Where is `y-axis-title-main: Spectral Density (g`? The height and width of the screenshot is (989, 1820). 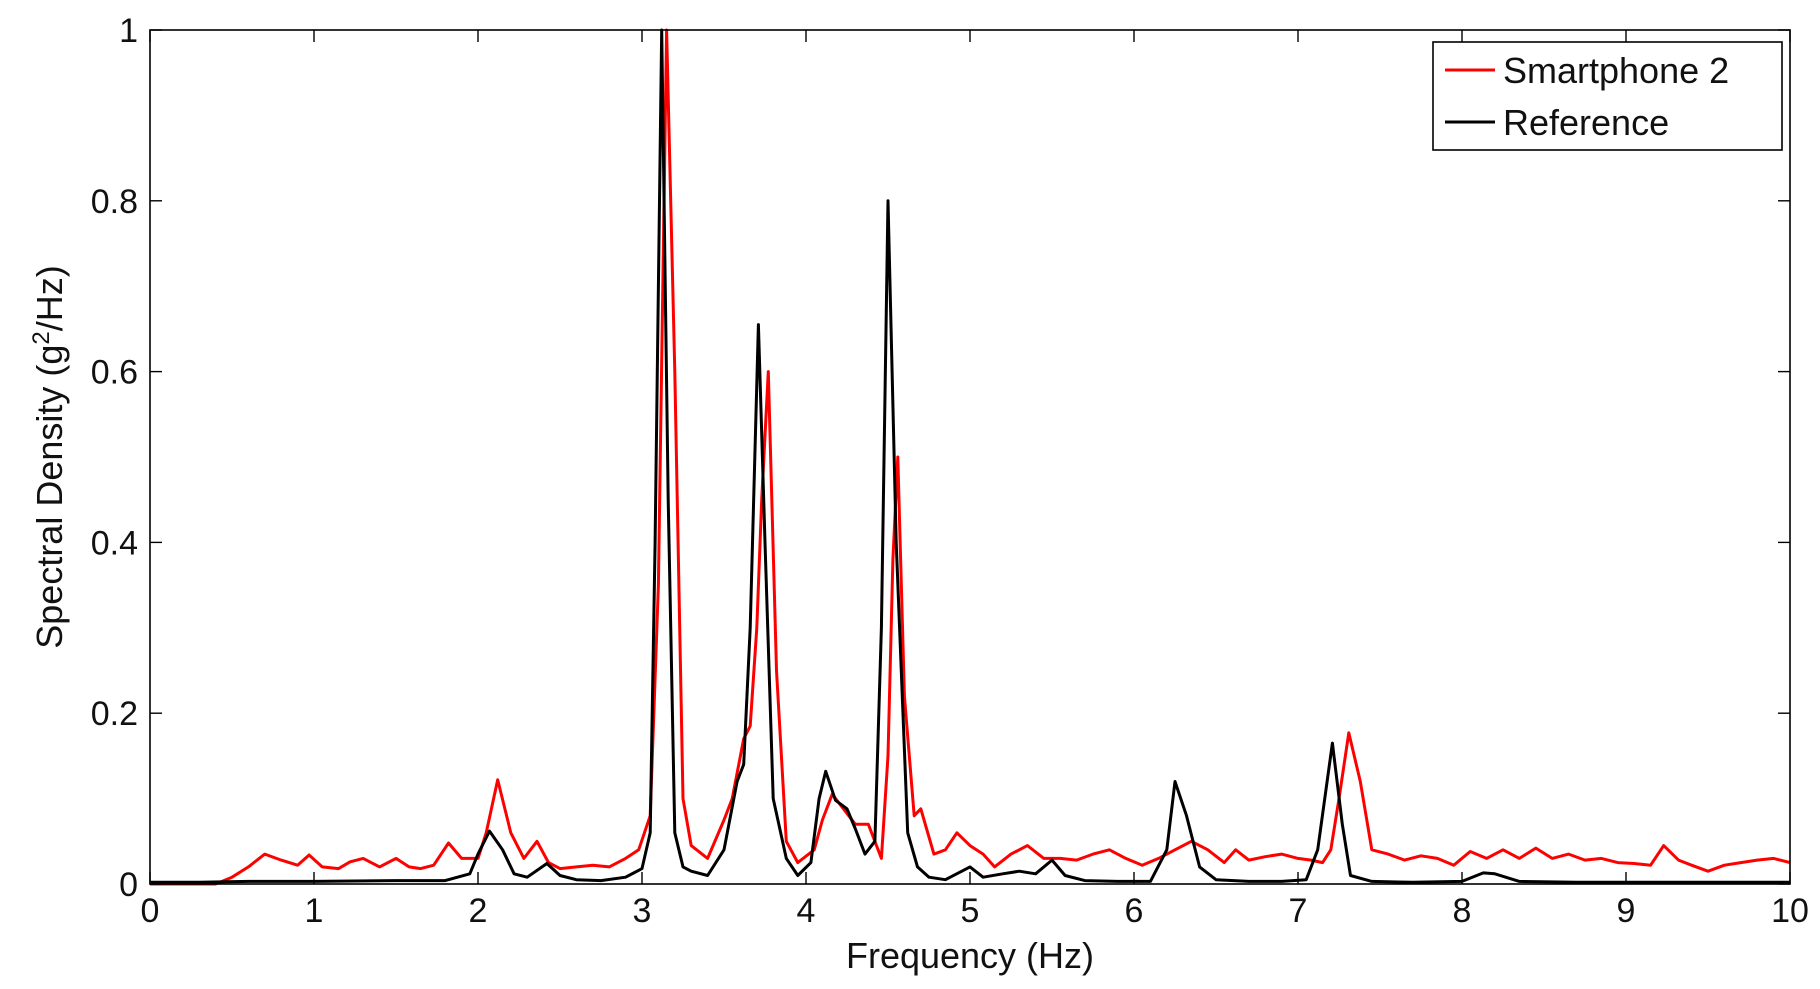 y-axis-title-main: Spectral Density (g is located at coordinates (49, 497).